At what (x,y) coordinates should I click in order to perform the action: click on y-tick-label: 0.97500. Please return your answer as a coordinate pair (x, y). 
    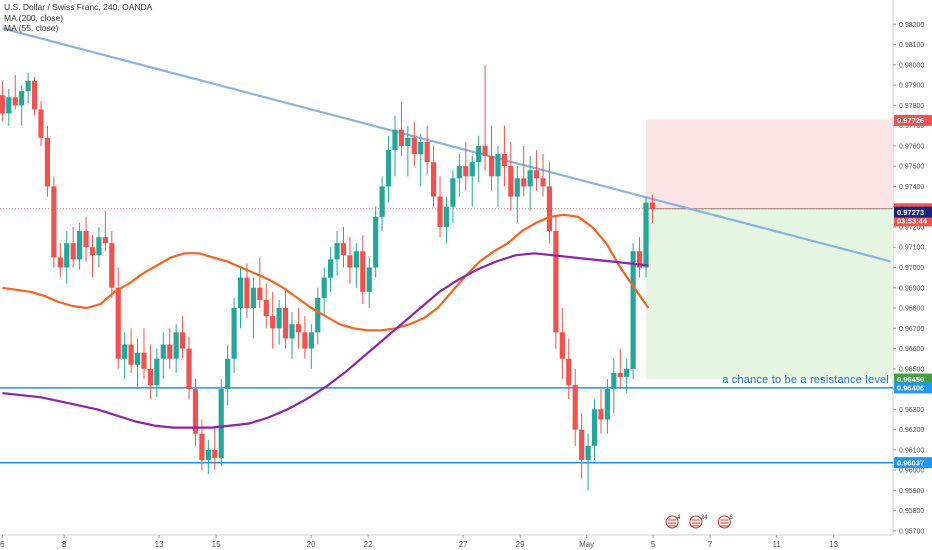
    Looking at the image, I should click on (911, 167).